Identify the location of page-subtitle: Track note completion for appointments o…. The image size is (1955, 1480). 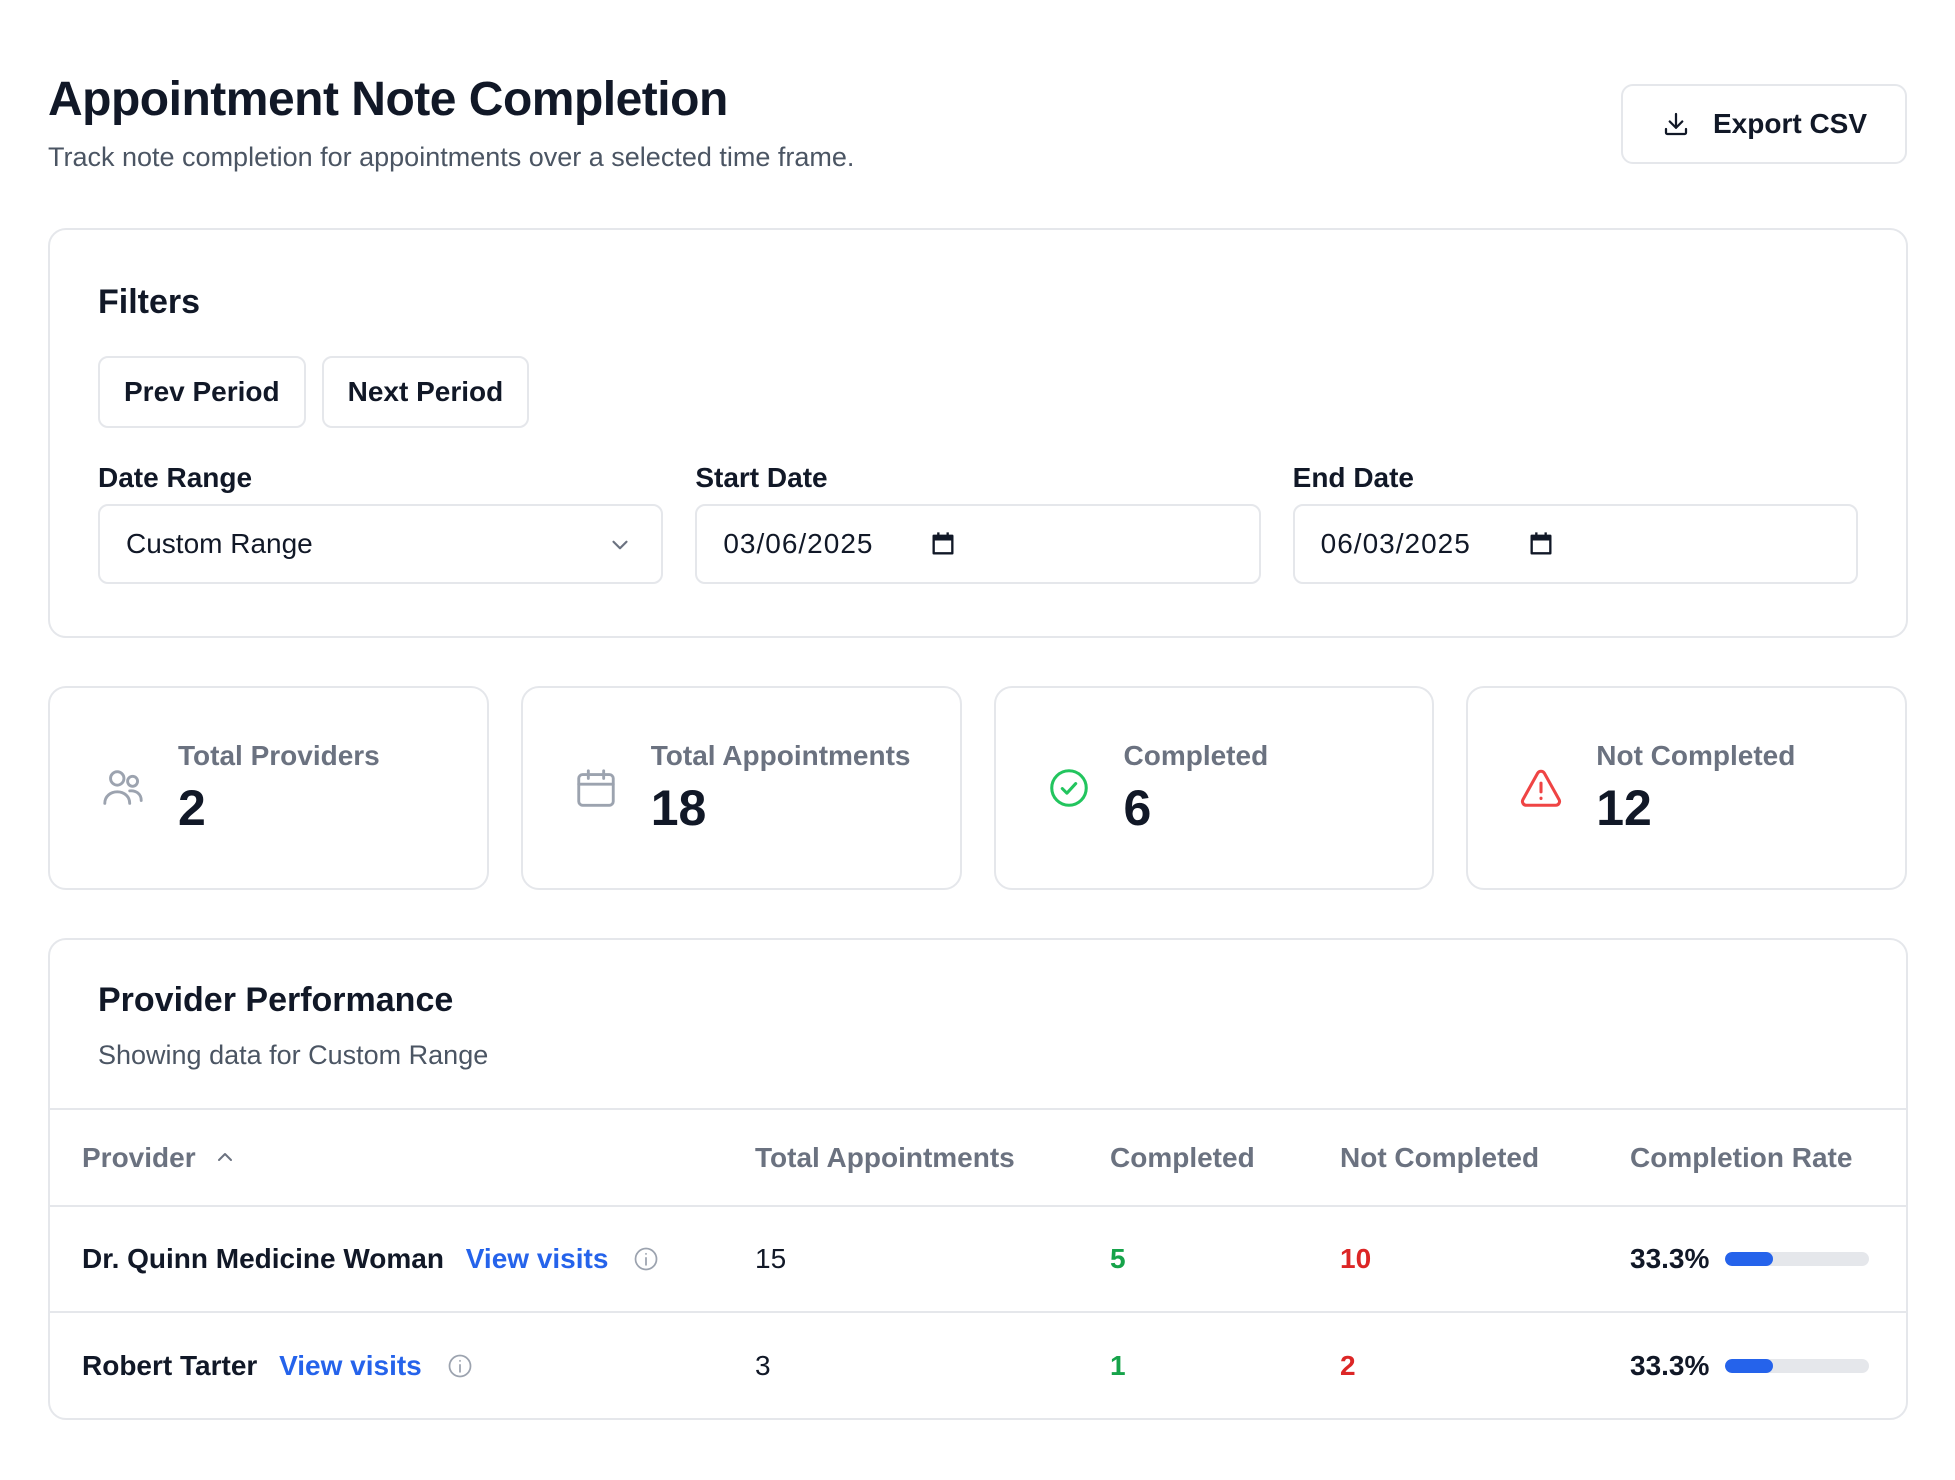
(451, 157).